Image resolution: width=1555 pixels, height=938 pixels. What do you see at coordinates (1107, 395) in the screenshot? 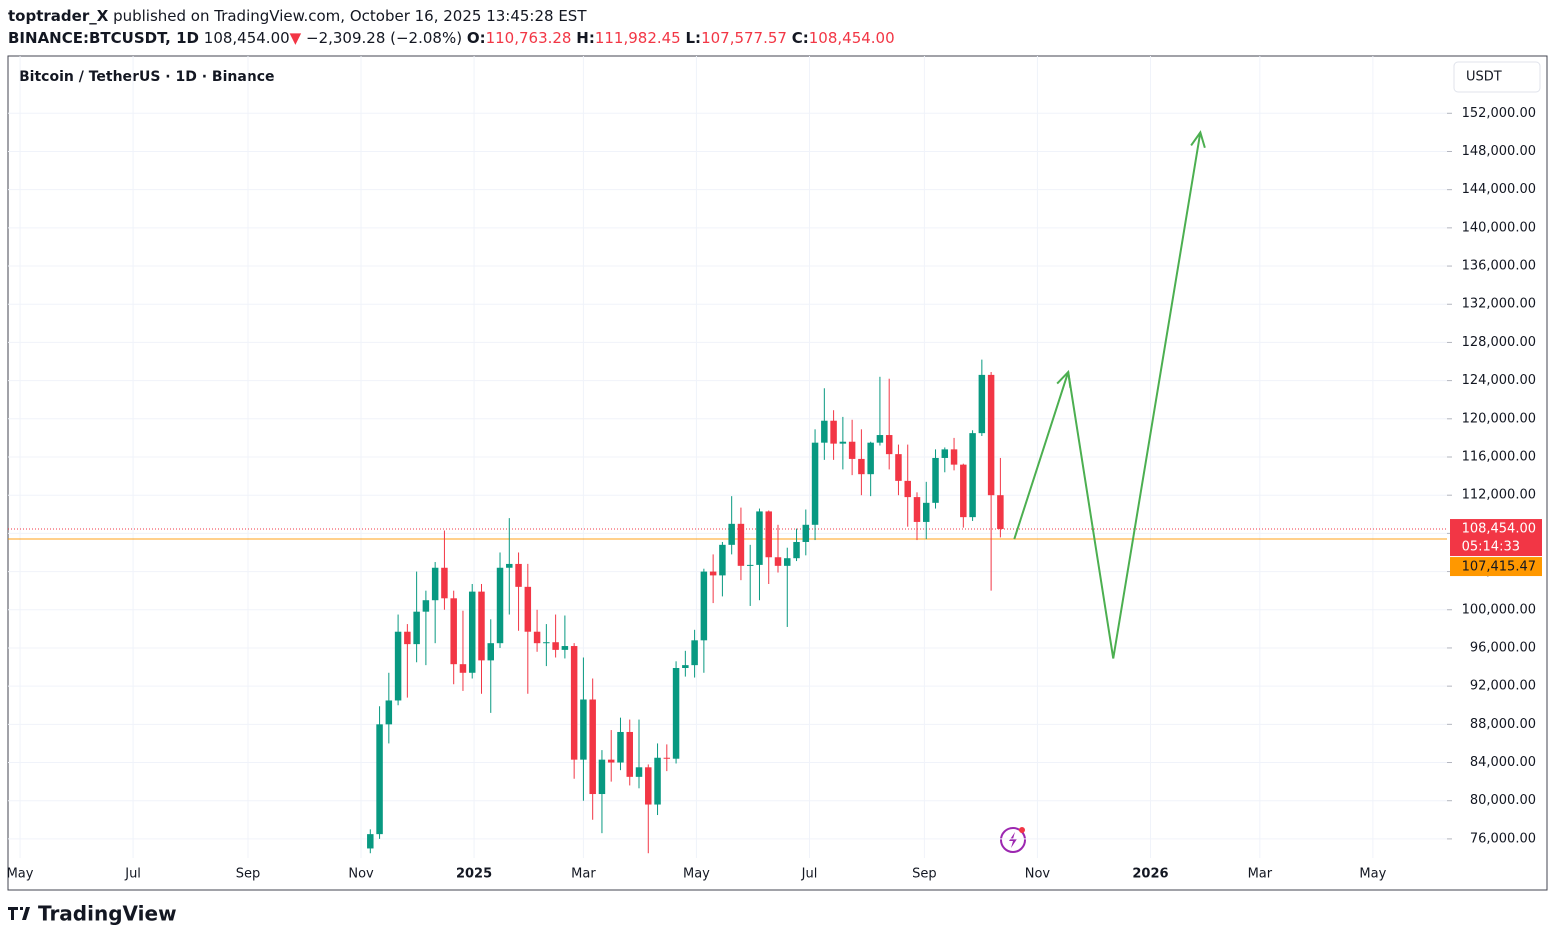
I see `forecast-path` at bounding box center [1107, 395].